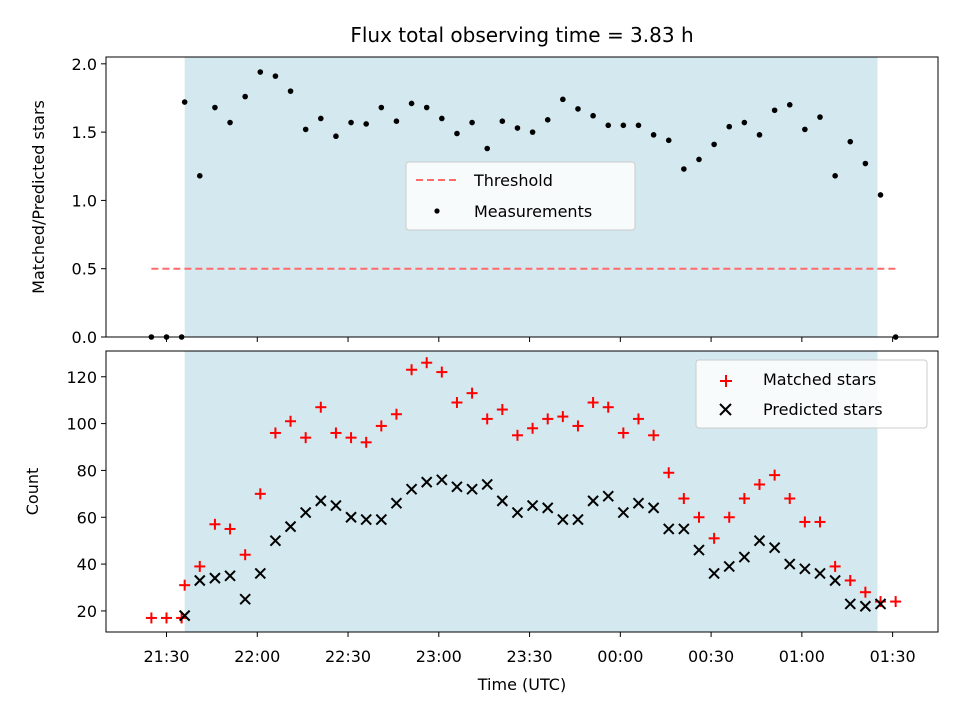 The image size is (960, 720). I want to click on bottom-x-tick-label: 00:00, so click(620, 656).